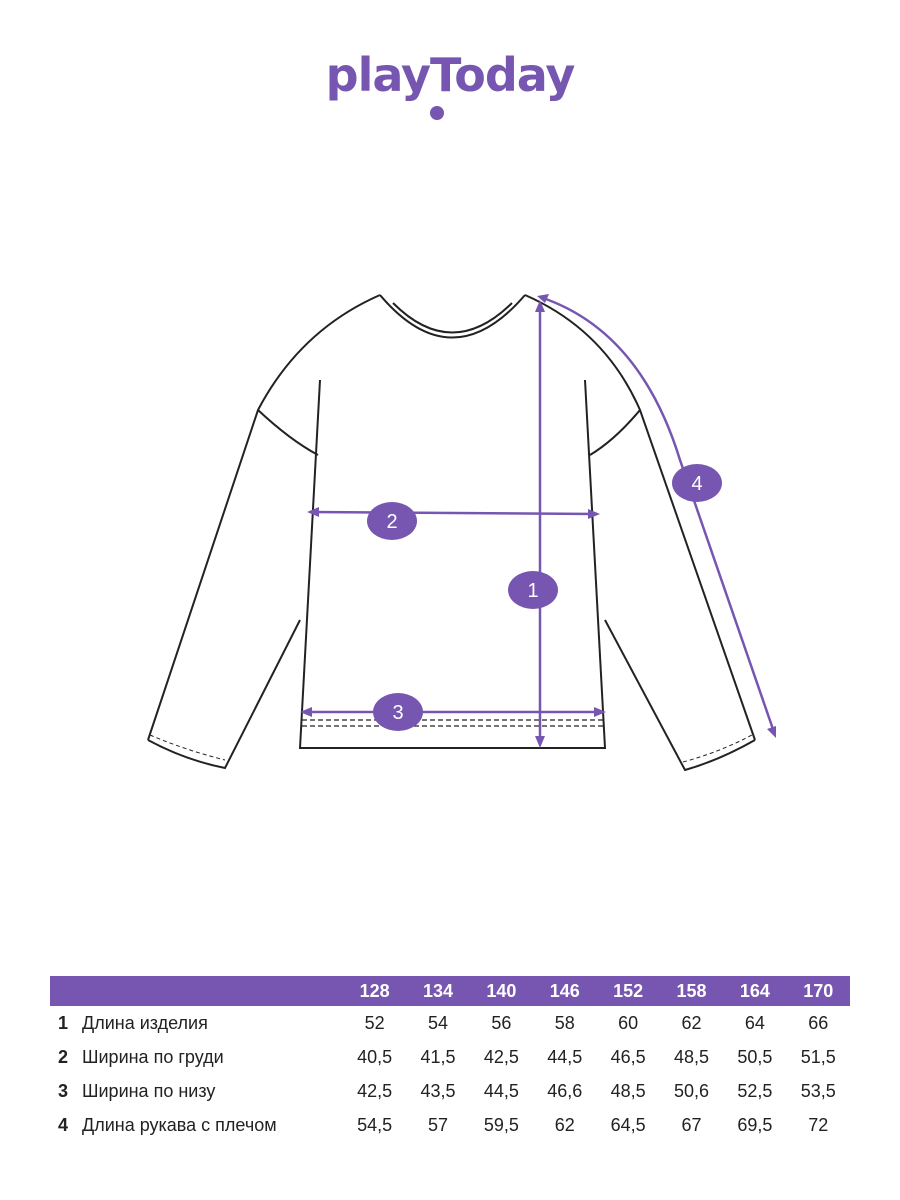 This screenshot has width=900, height=1200. Describe the element at coordinates (565, 991) in the screenshot. I see `size-header: 146` at that location.